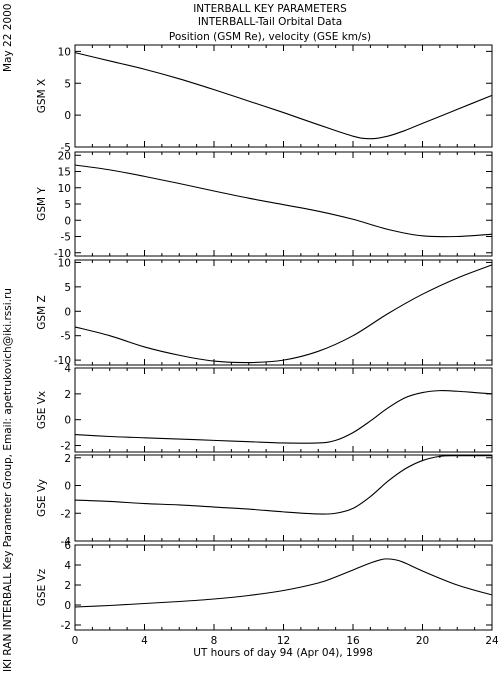  I want to click on header-line-3: Position (GSM Re), velocity (GSE km/s), so click(270, 37).